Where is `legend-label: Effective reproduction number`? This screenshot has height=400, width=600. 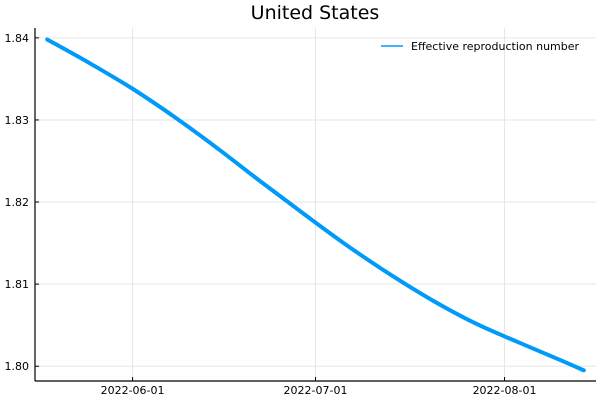 legend-label: Effective reproduction number is located at coordinates (495, 46).